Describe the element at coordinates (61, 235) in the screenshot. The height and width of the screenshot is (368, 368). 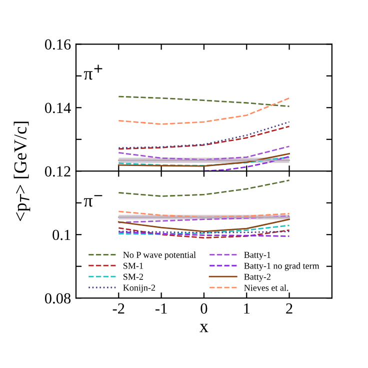
I see `y-tick-label: 0.1` at that location.